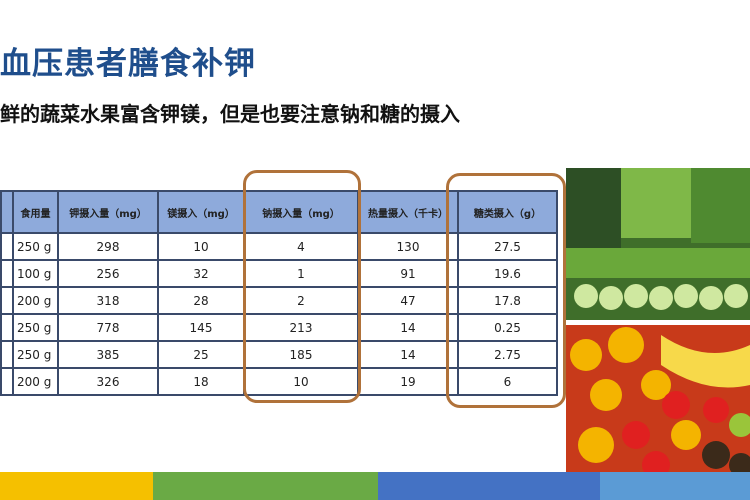 The height and width of the screenshot is (500, 750). I want to click on table-row: 200 g 326 18 10 19 6, so click(279, 381).